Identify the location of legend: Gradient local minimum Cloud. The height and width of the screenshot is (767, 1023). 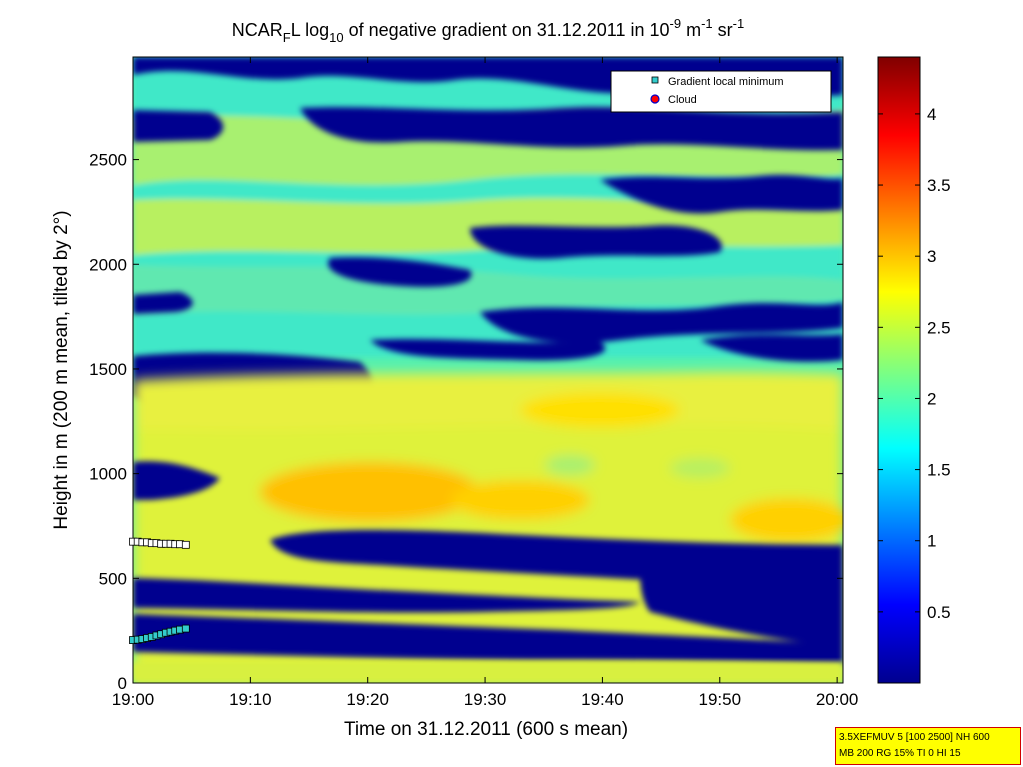
(721, 91).